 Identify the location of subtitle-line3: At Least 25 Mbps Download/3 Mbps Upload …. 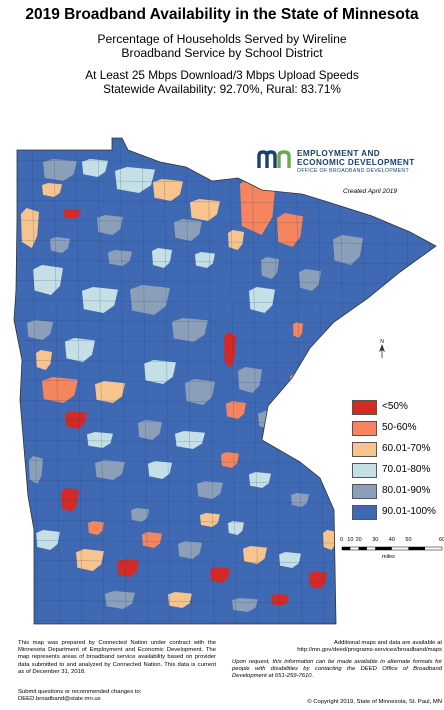
(222, 75).